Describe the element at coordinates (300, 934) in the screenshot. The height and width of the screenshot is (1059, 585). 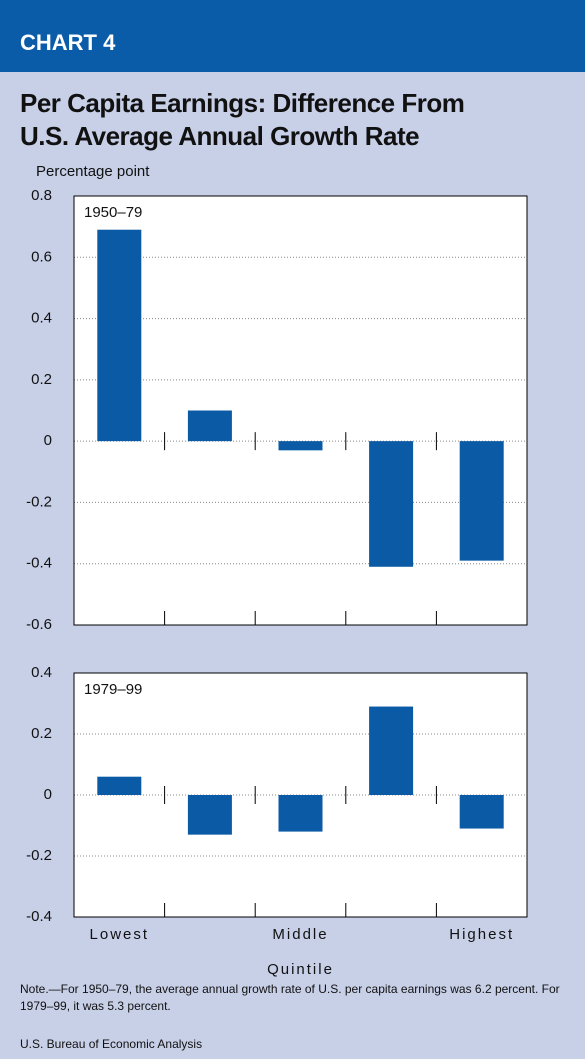
I see `x-tick-label: Middle` at that location.